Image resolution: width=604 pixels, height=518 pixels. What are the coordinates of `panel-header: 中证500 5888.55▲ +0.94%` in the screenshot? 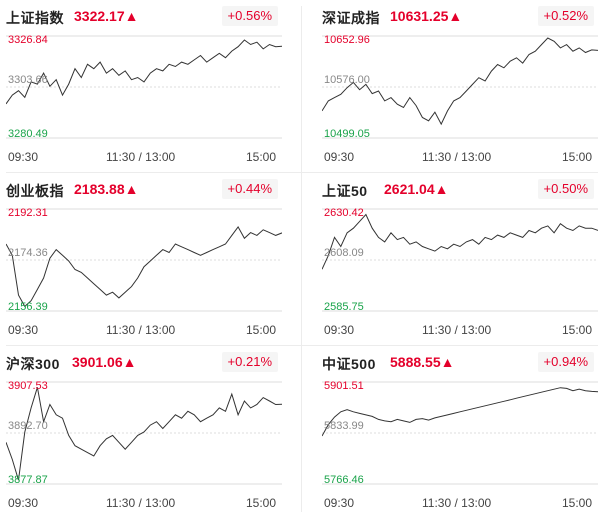 It's located at (460, 362).